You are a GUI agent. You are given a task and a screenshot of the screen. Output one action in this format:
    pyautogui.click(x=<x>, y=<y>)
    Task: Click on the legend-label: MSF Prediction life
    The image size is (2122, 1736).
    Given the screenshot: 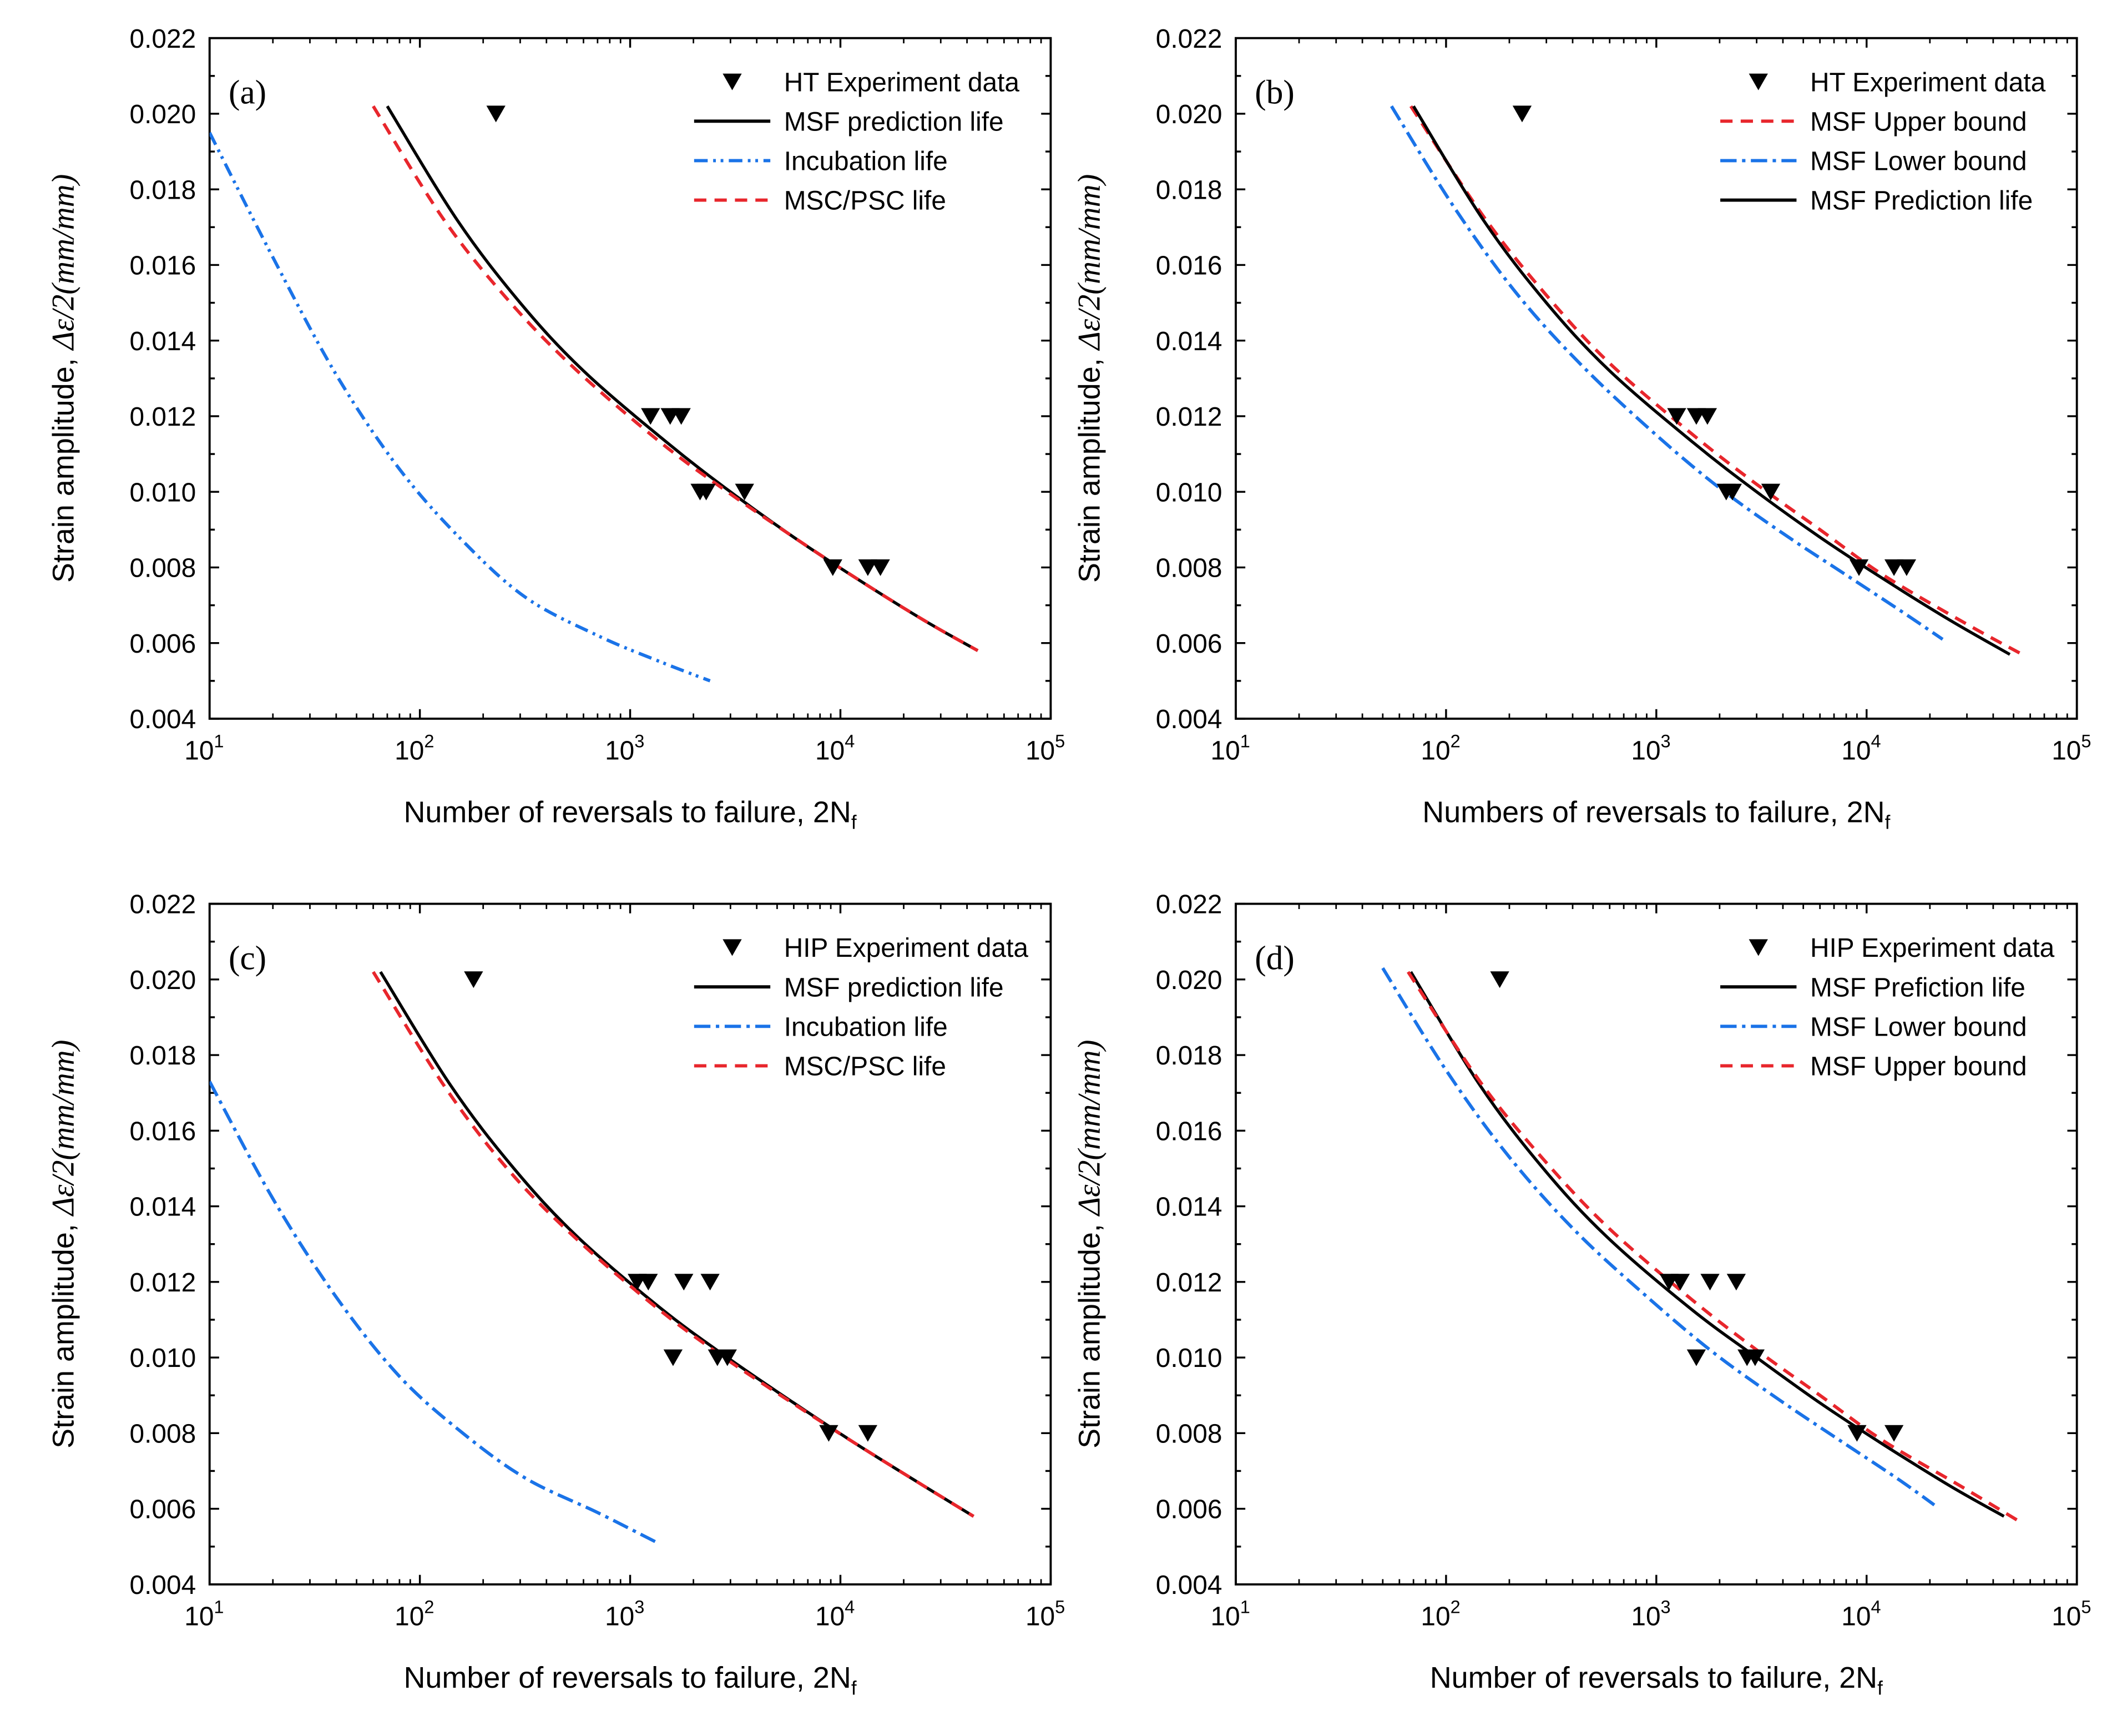 What is the action you would take?
    pyautogui.click(x=1921, y=201)
    